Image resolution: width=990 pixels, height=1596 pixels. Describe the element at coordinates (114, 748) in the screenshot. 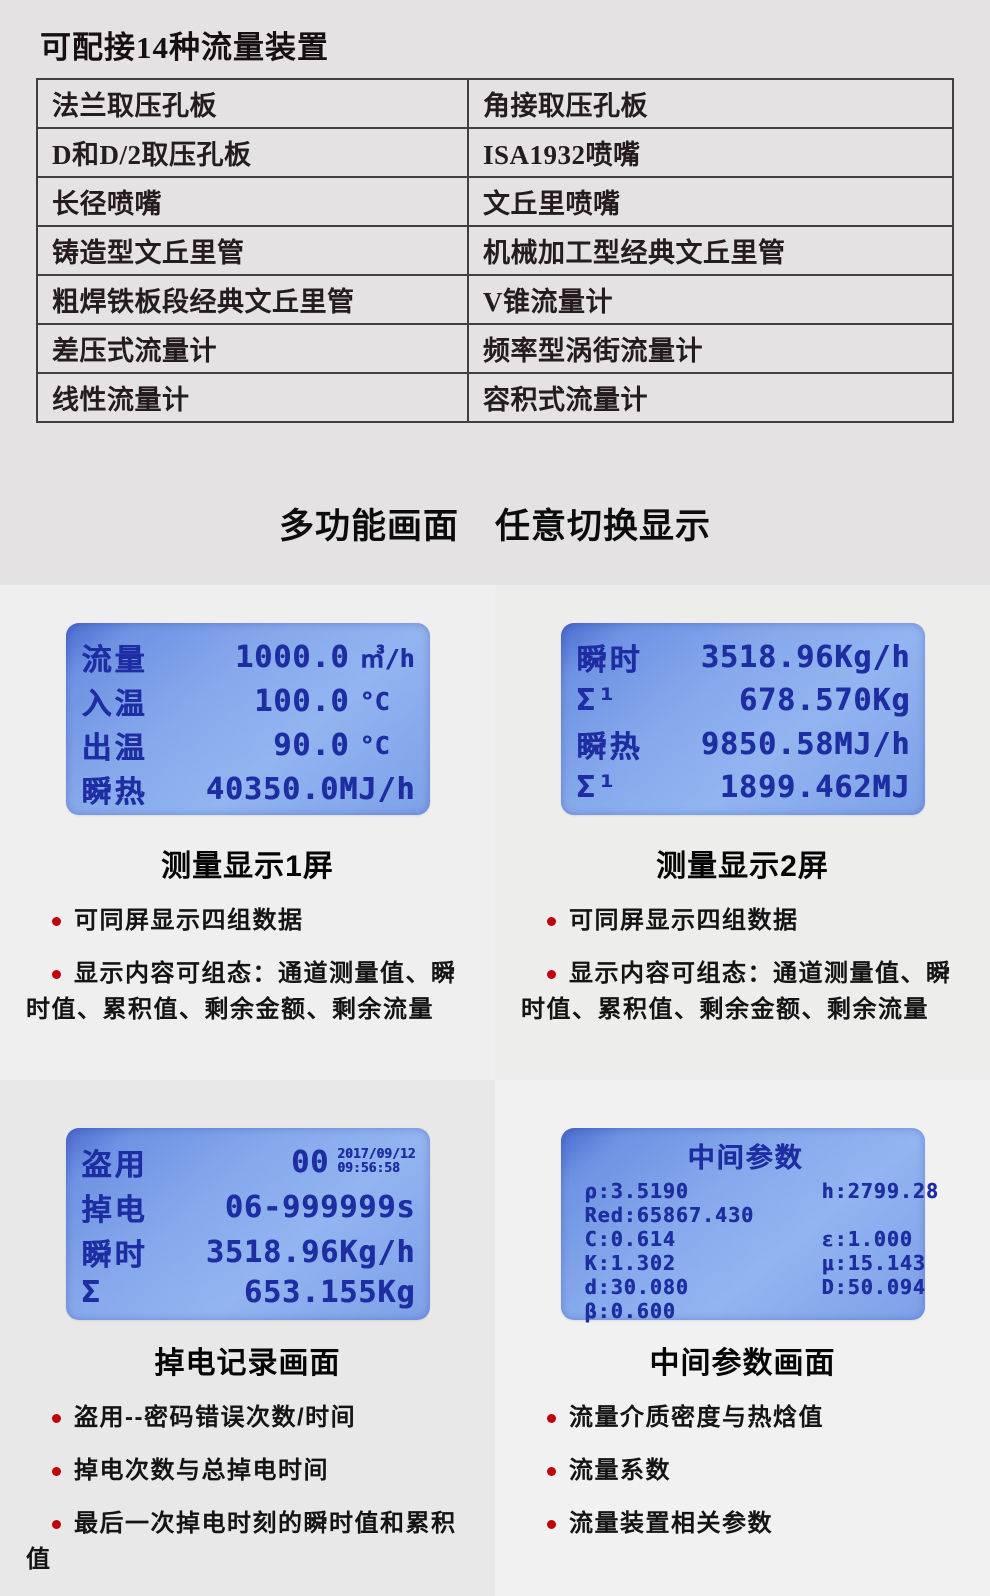

I see `screen-row-label: 出温` at that location.